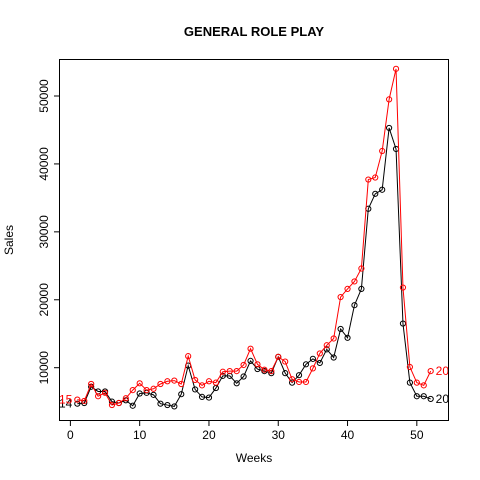  Describe the element at coordinates (254, 458) in the screenshot. I see `x-axis-label: Weeks` at that location.